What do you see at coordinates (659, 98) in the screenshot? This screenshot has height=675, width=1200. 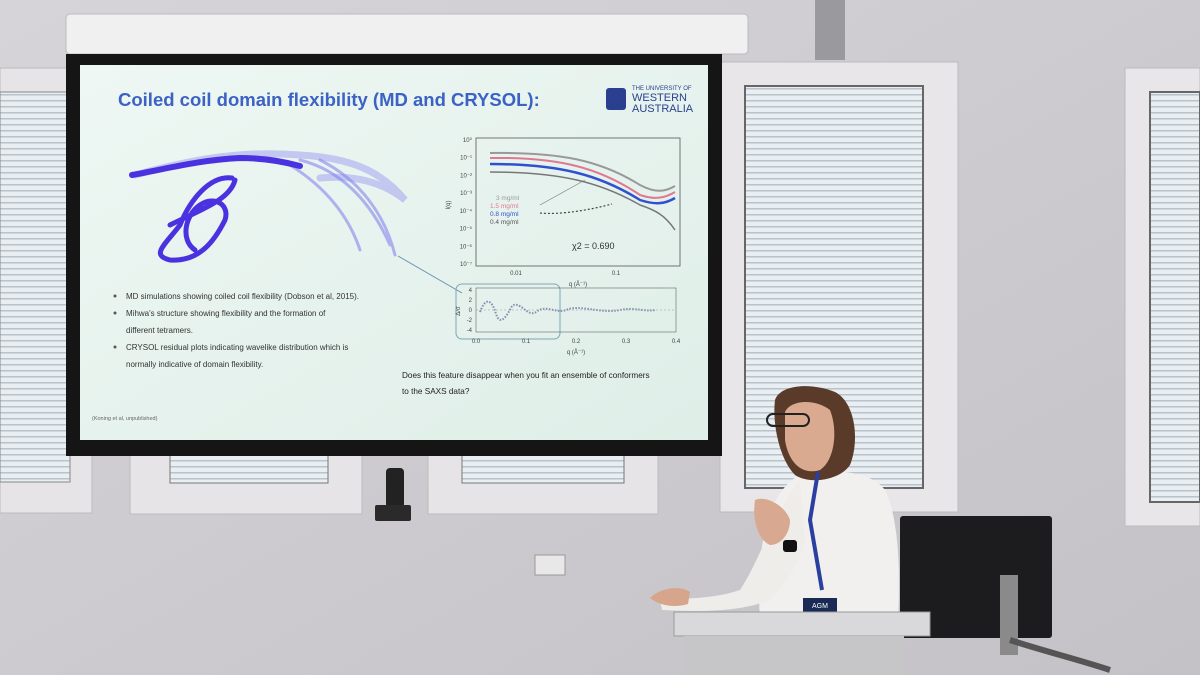 I see `logo-line: WESTERN` at bounding box center [659, 98].